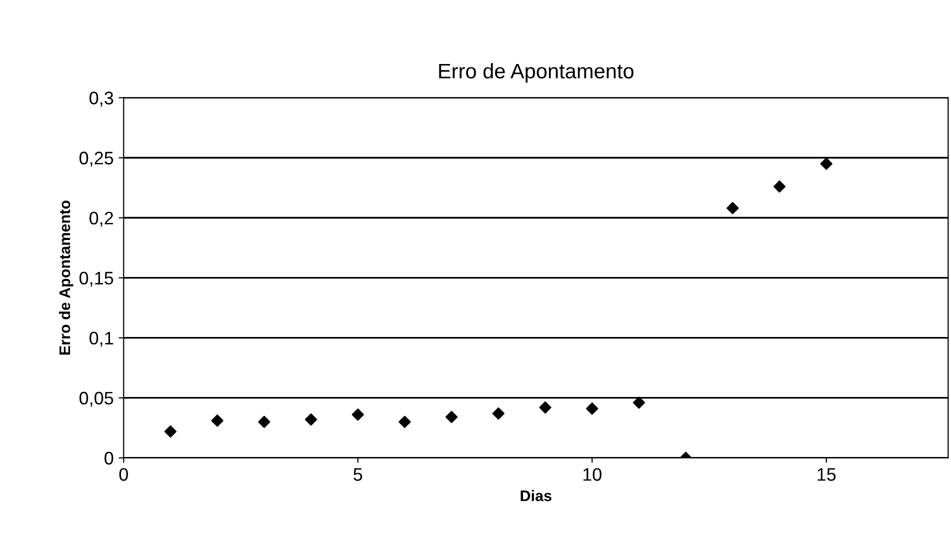  Describe the element at coordinates (66, 277) in the screenshot. I see `y-axis-title: Erro de Apontamento` at that location.